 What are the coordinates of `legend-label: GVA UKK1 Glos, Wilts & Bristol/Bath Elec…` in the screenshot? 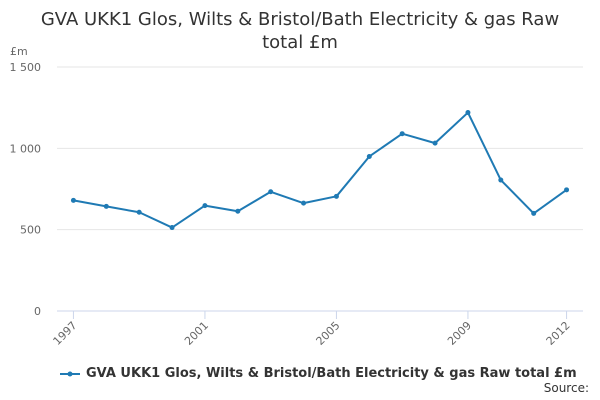 It's located at (331, 373).